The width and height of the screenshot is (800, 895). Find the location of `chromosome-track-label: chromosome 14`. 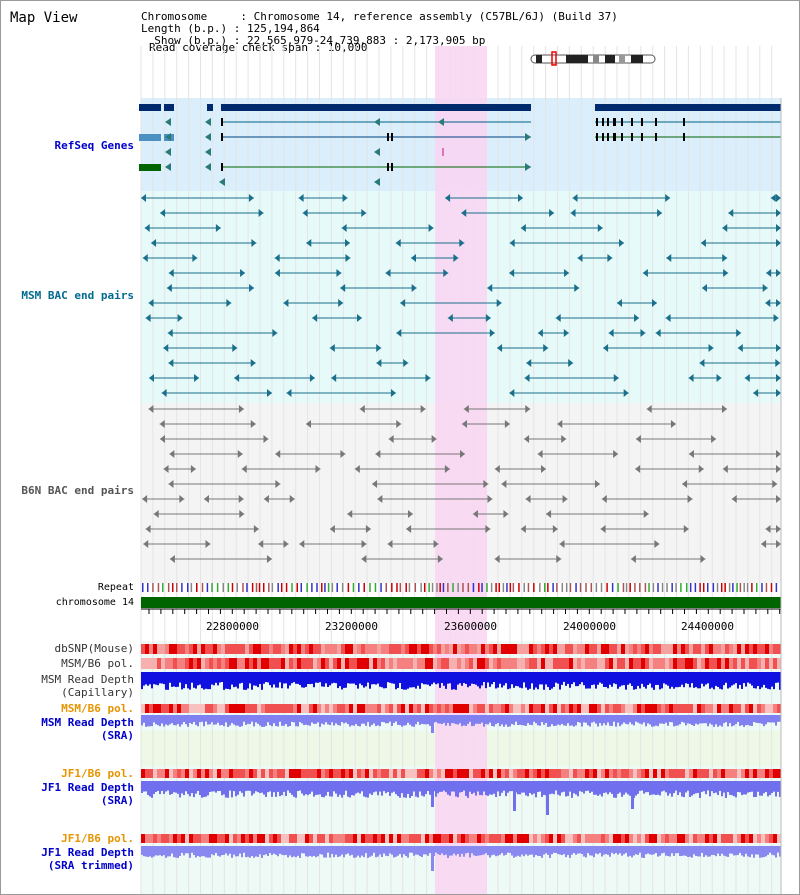

chromosome-track-label: chromosome 14 is located at coordinates (94, 602).